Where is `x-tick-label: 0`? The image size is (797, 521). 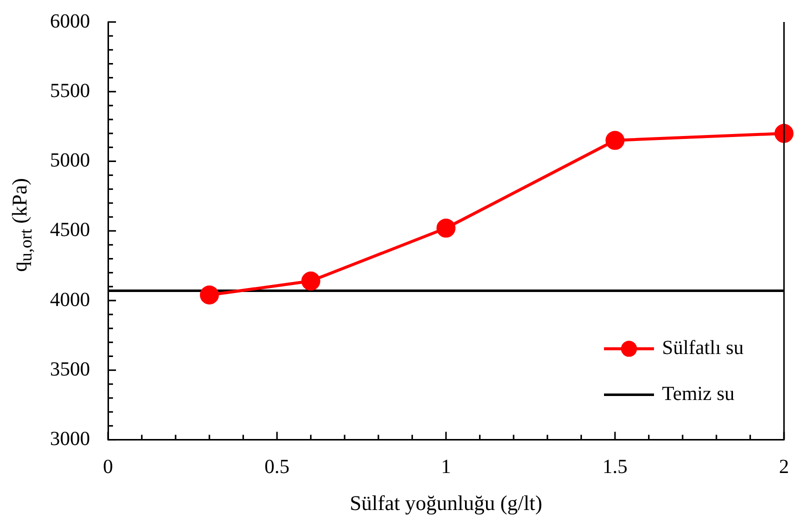
x-tick-label: 0 is located at coordinates (108, 467).